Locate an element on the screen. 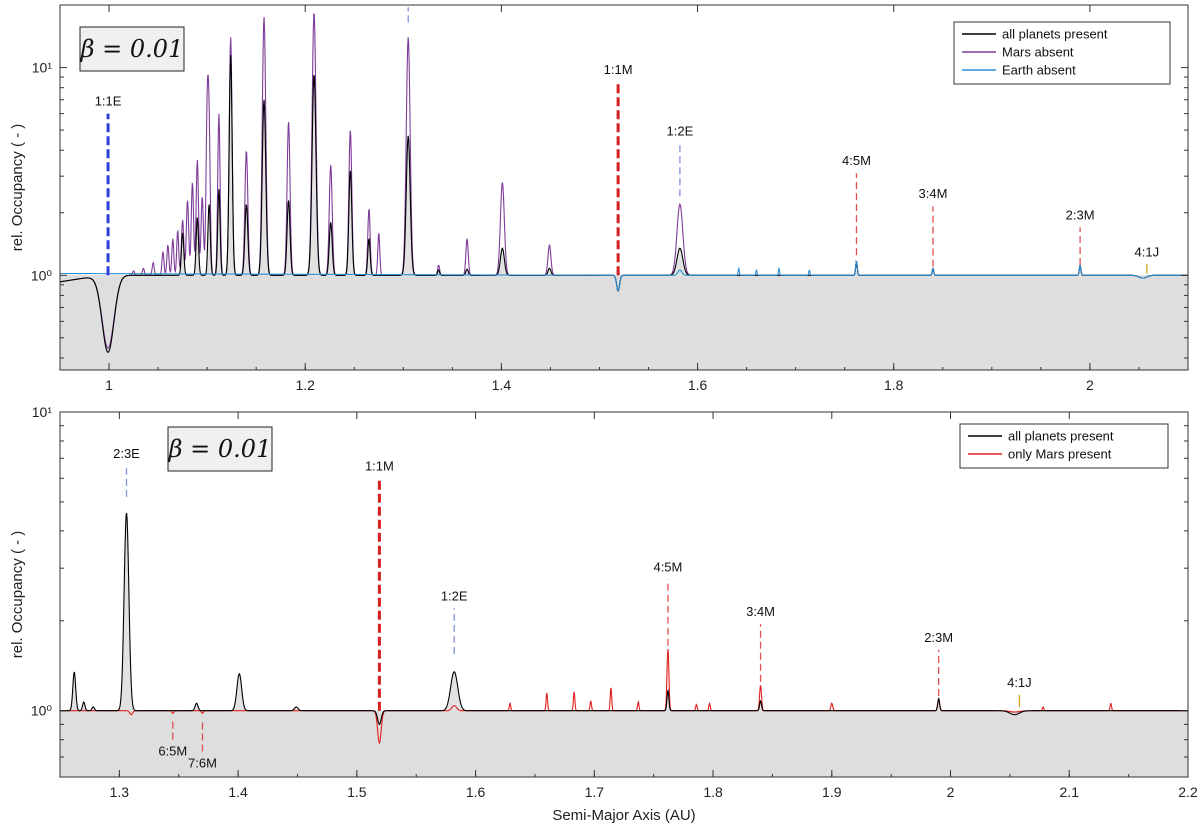  x-tick-label: 1.7 is located at coordinates (595, 792).